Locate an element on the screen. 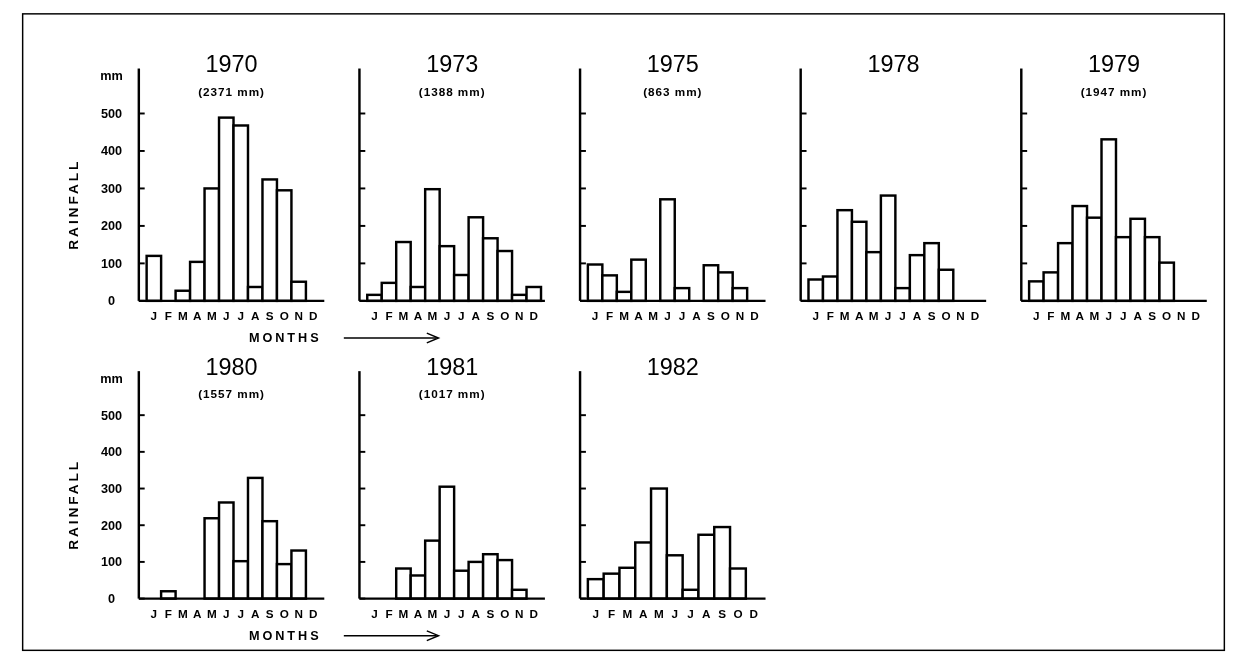 This screenshot has width=1247, height=672. text: (2371 mm) is located at coordinates (231, 91).